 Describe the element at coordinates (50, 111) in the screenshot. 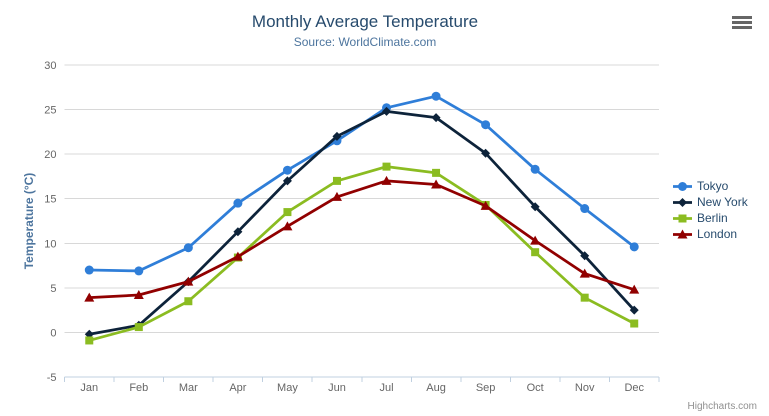

I see `y-axis-tick-label: 25` at that location.